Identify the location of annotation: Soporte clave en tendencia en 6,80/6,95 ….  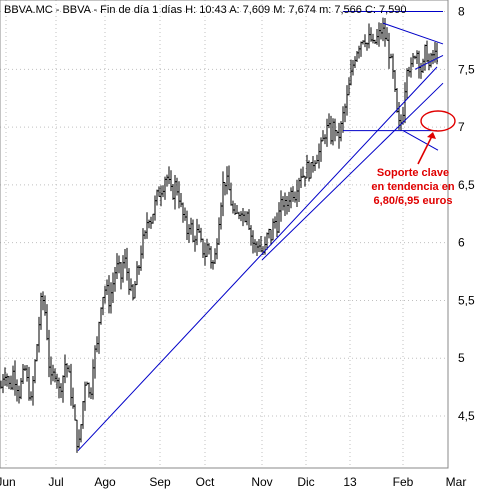
(413, 158).